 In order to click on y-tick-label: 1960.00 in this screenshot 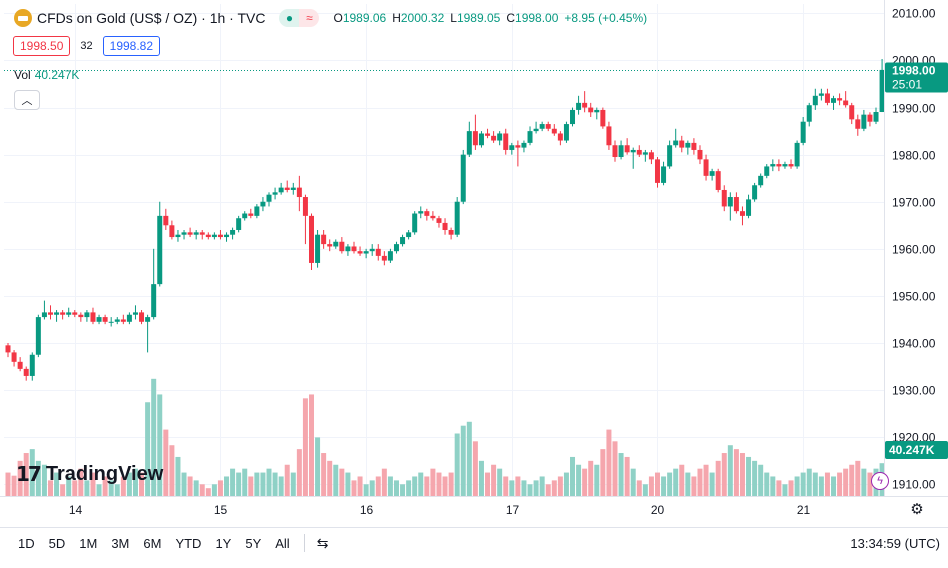, I will do `click(914, 250)`.